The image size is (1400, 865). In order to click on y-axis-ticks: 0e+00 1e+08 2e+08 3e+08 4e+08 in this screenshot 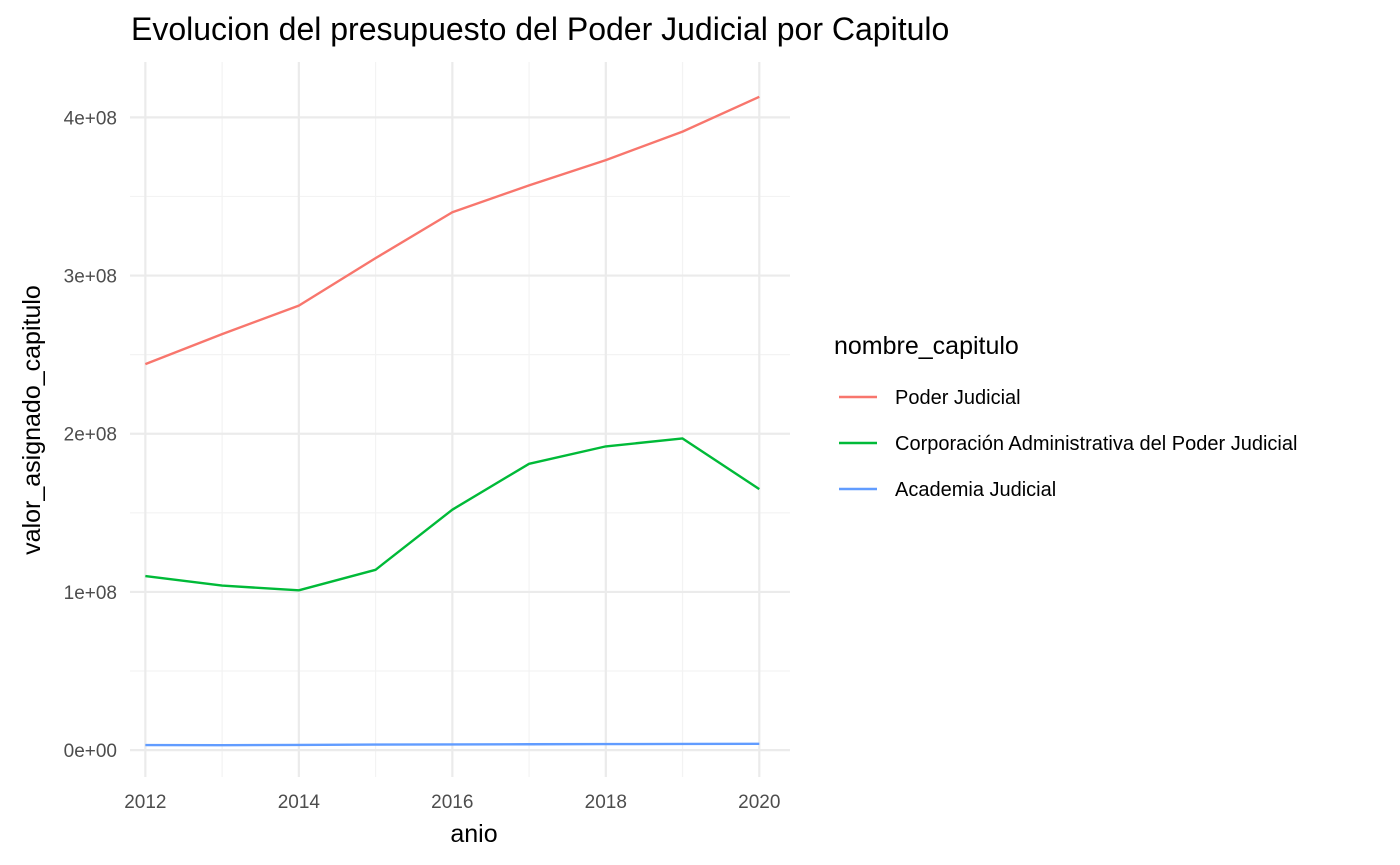, I will do `click(90, 435)`.